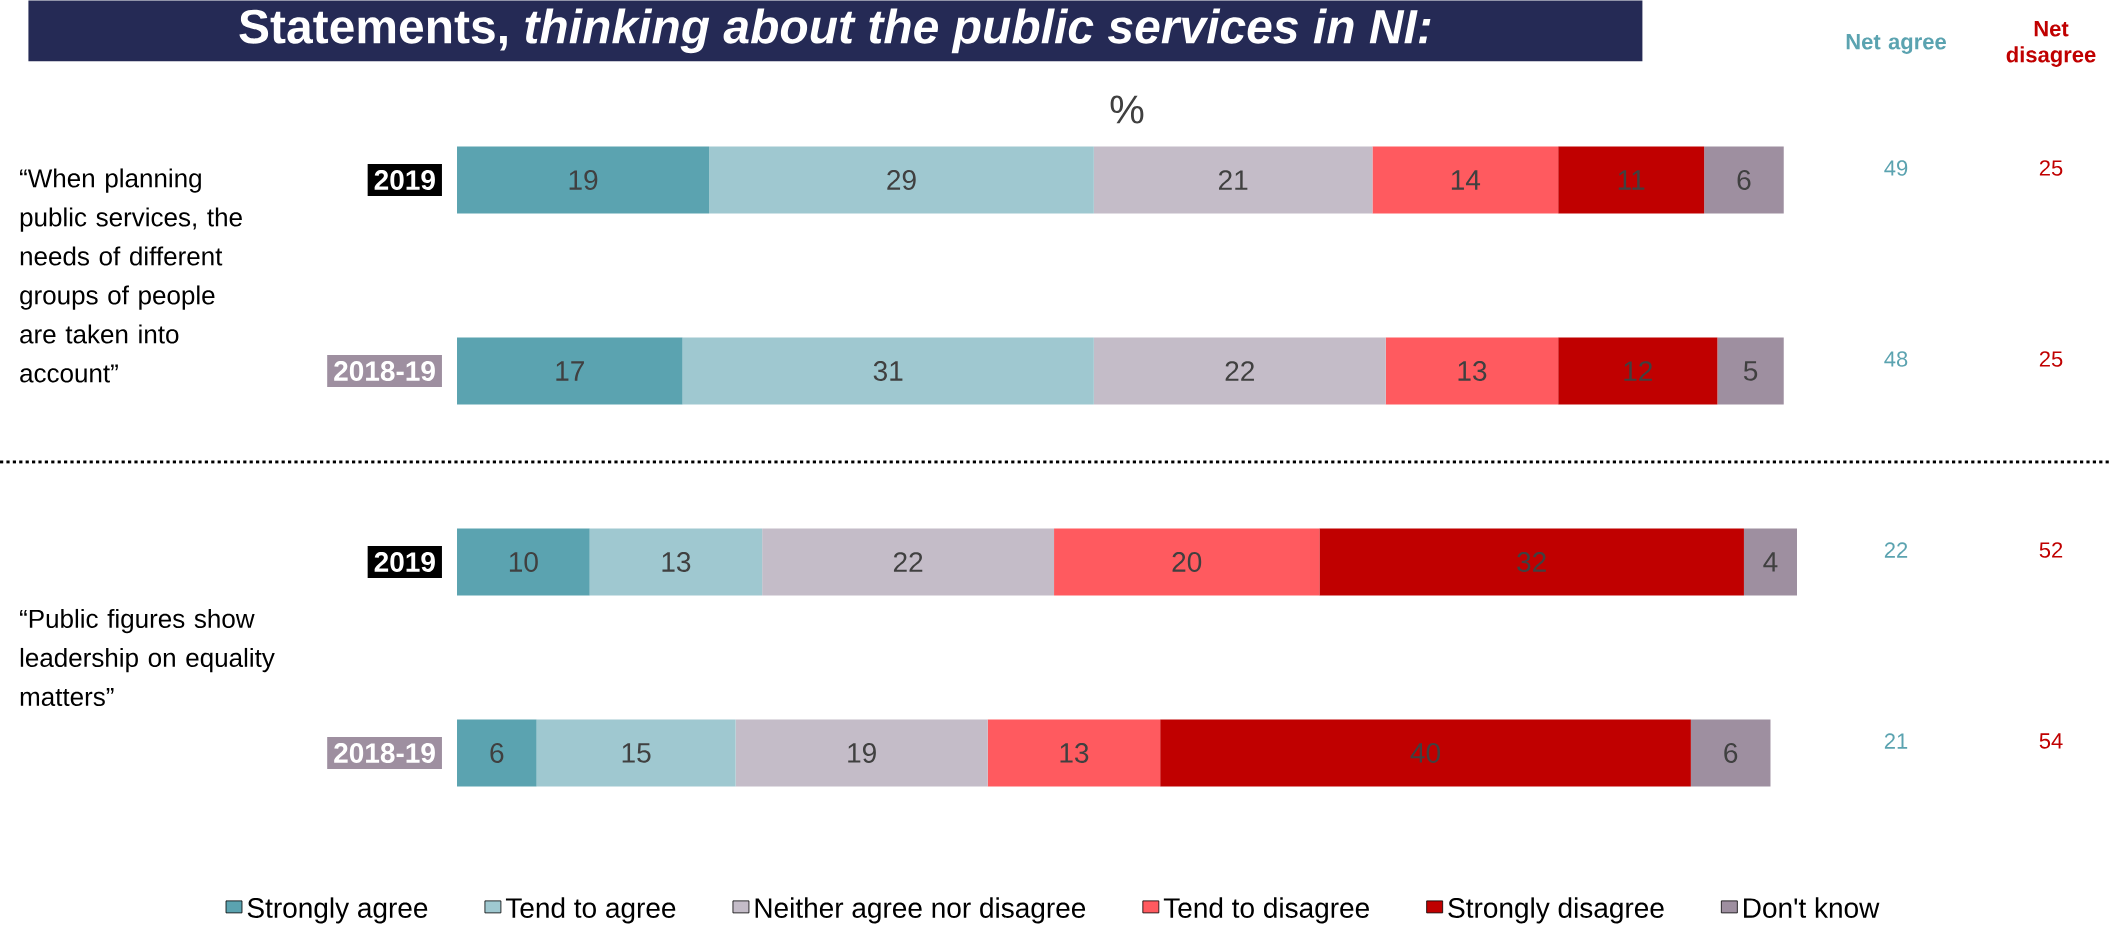 The width and height of the screenshot is (2109, 926). Describe the element at coordinates (1556, 910) in the screenshot. I see `legend-label: Strongly disagree` at that location.